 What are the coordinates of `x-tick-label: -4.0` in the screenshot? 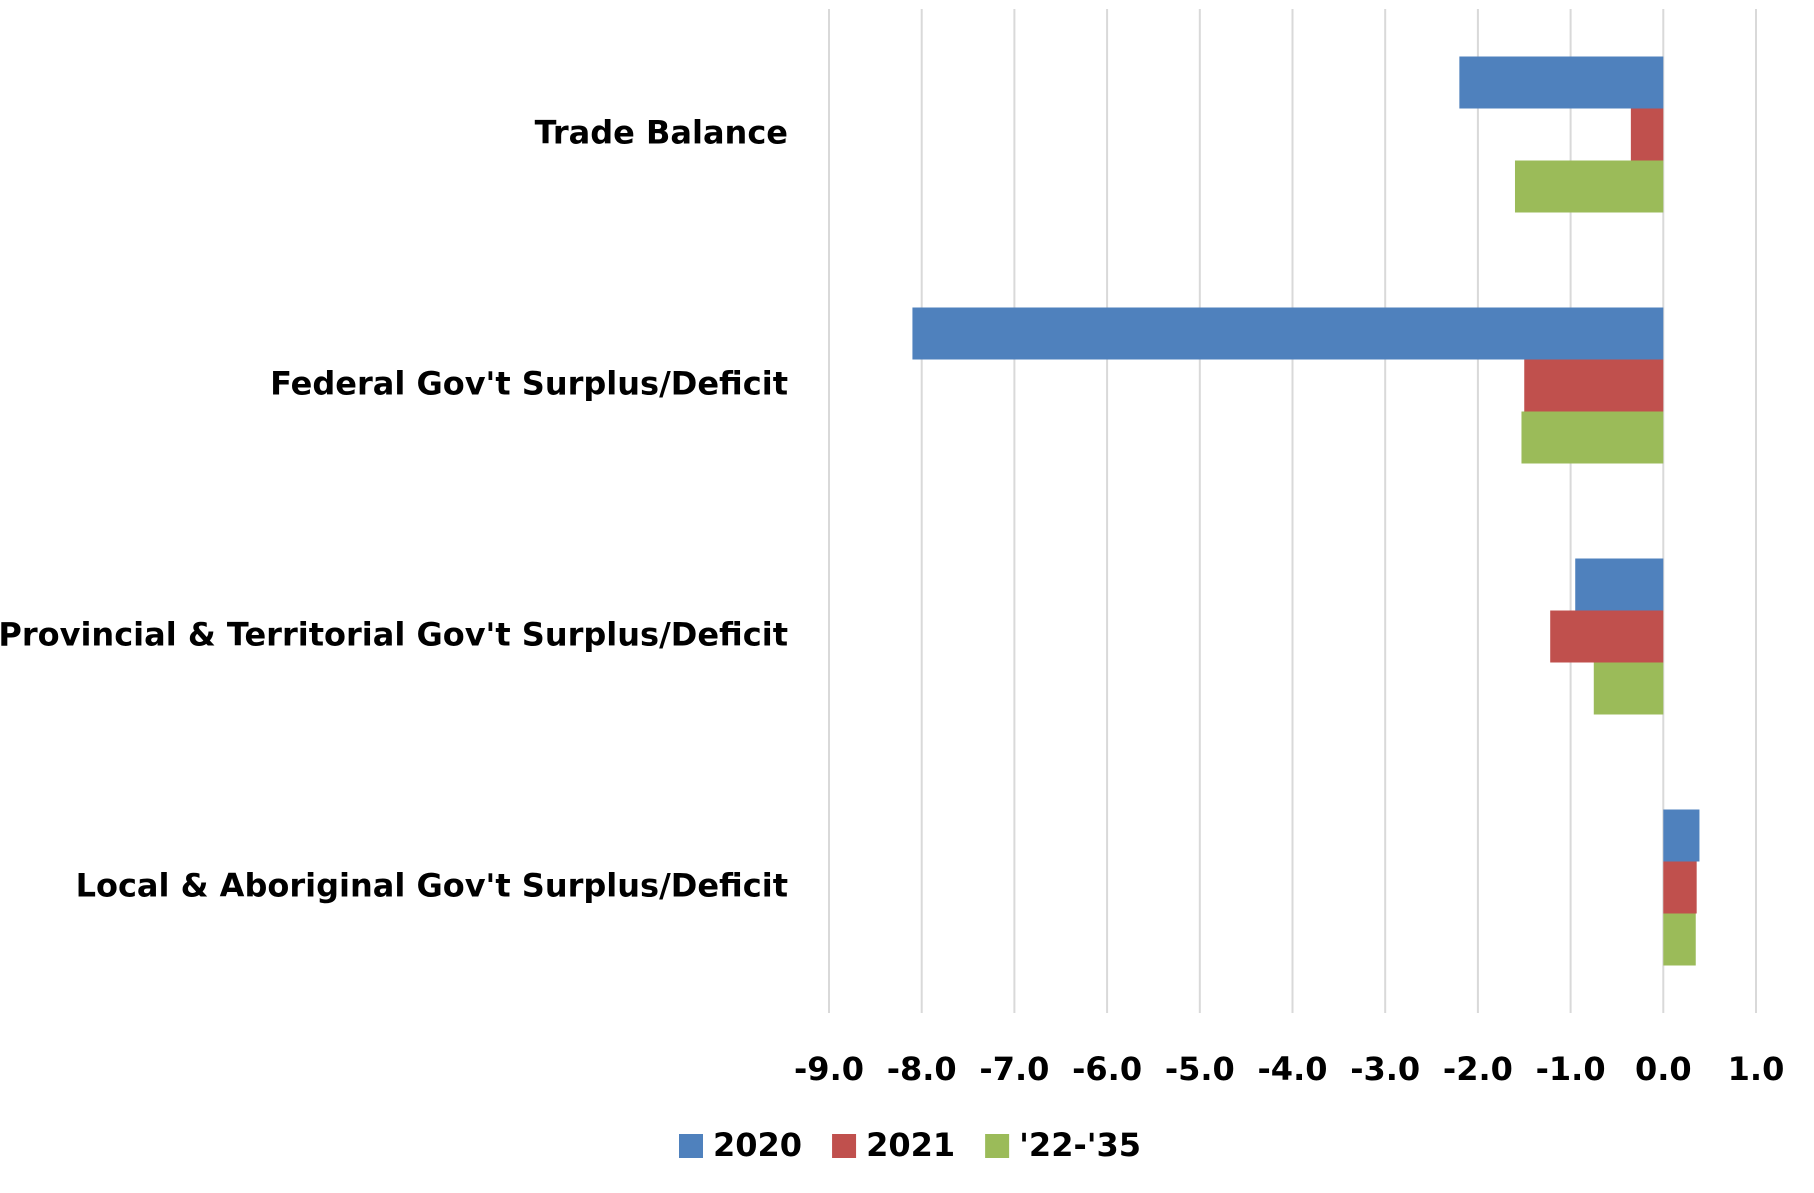 It's located at (1293, 1069).